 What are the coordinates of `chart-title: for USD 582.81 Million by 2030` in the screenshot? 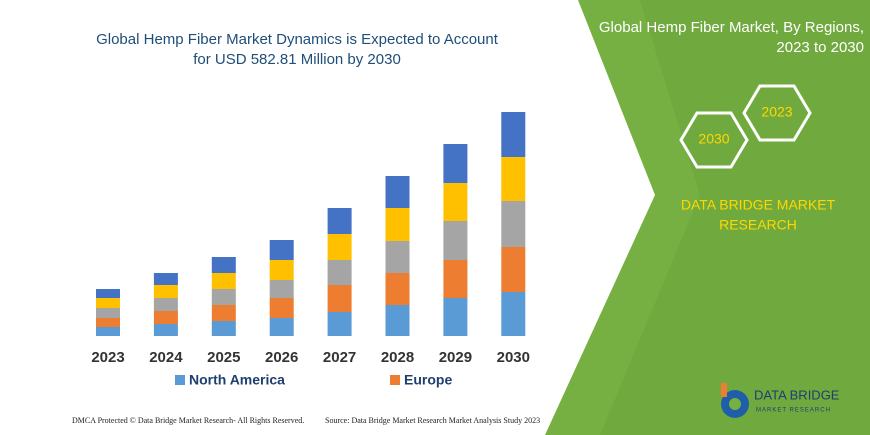 It's located at (297, 59).